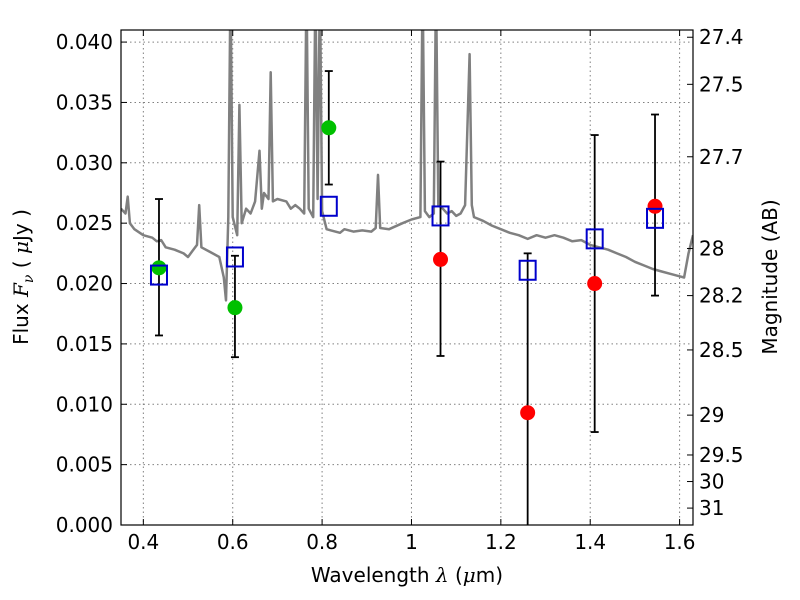  I want to click on y-tick-label: 0.035, so click(84, 102).